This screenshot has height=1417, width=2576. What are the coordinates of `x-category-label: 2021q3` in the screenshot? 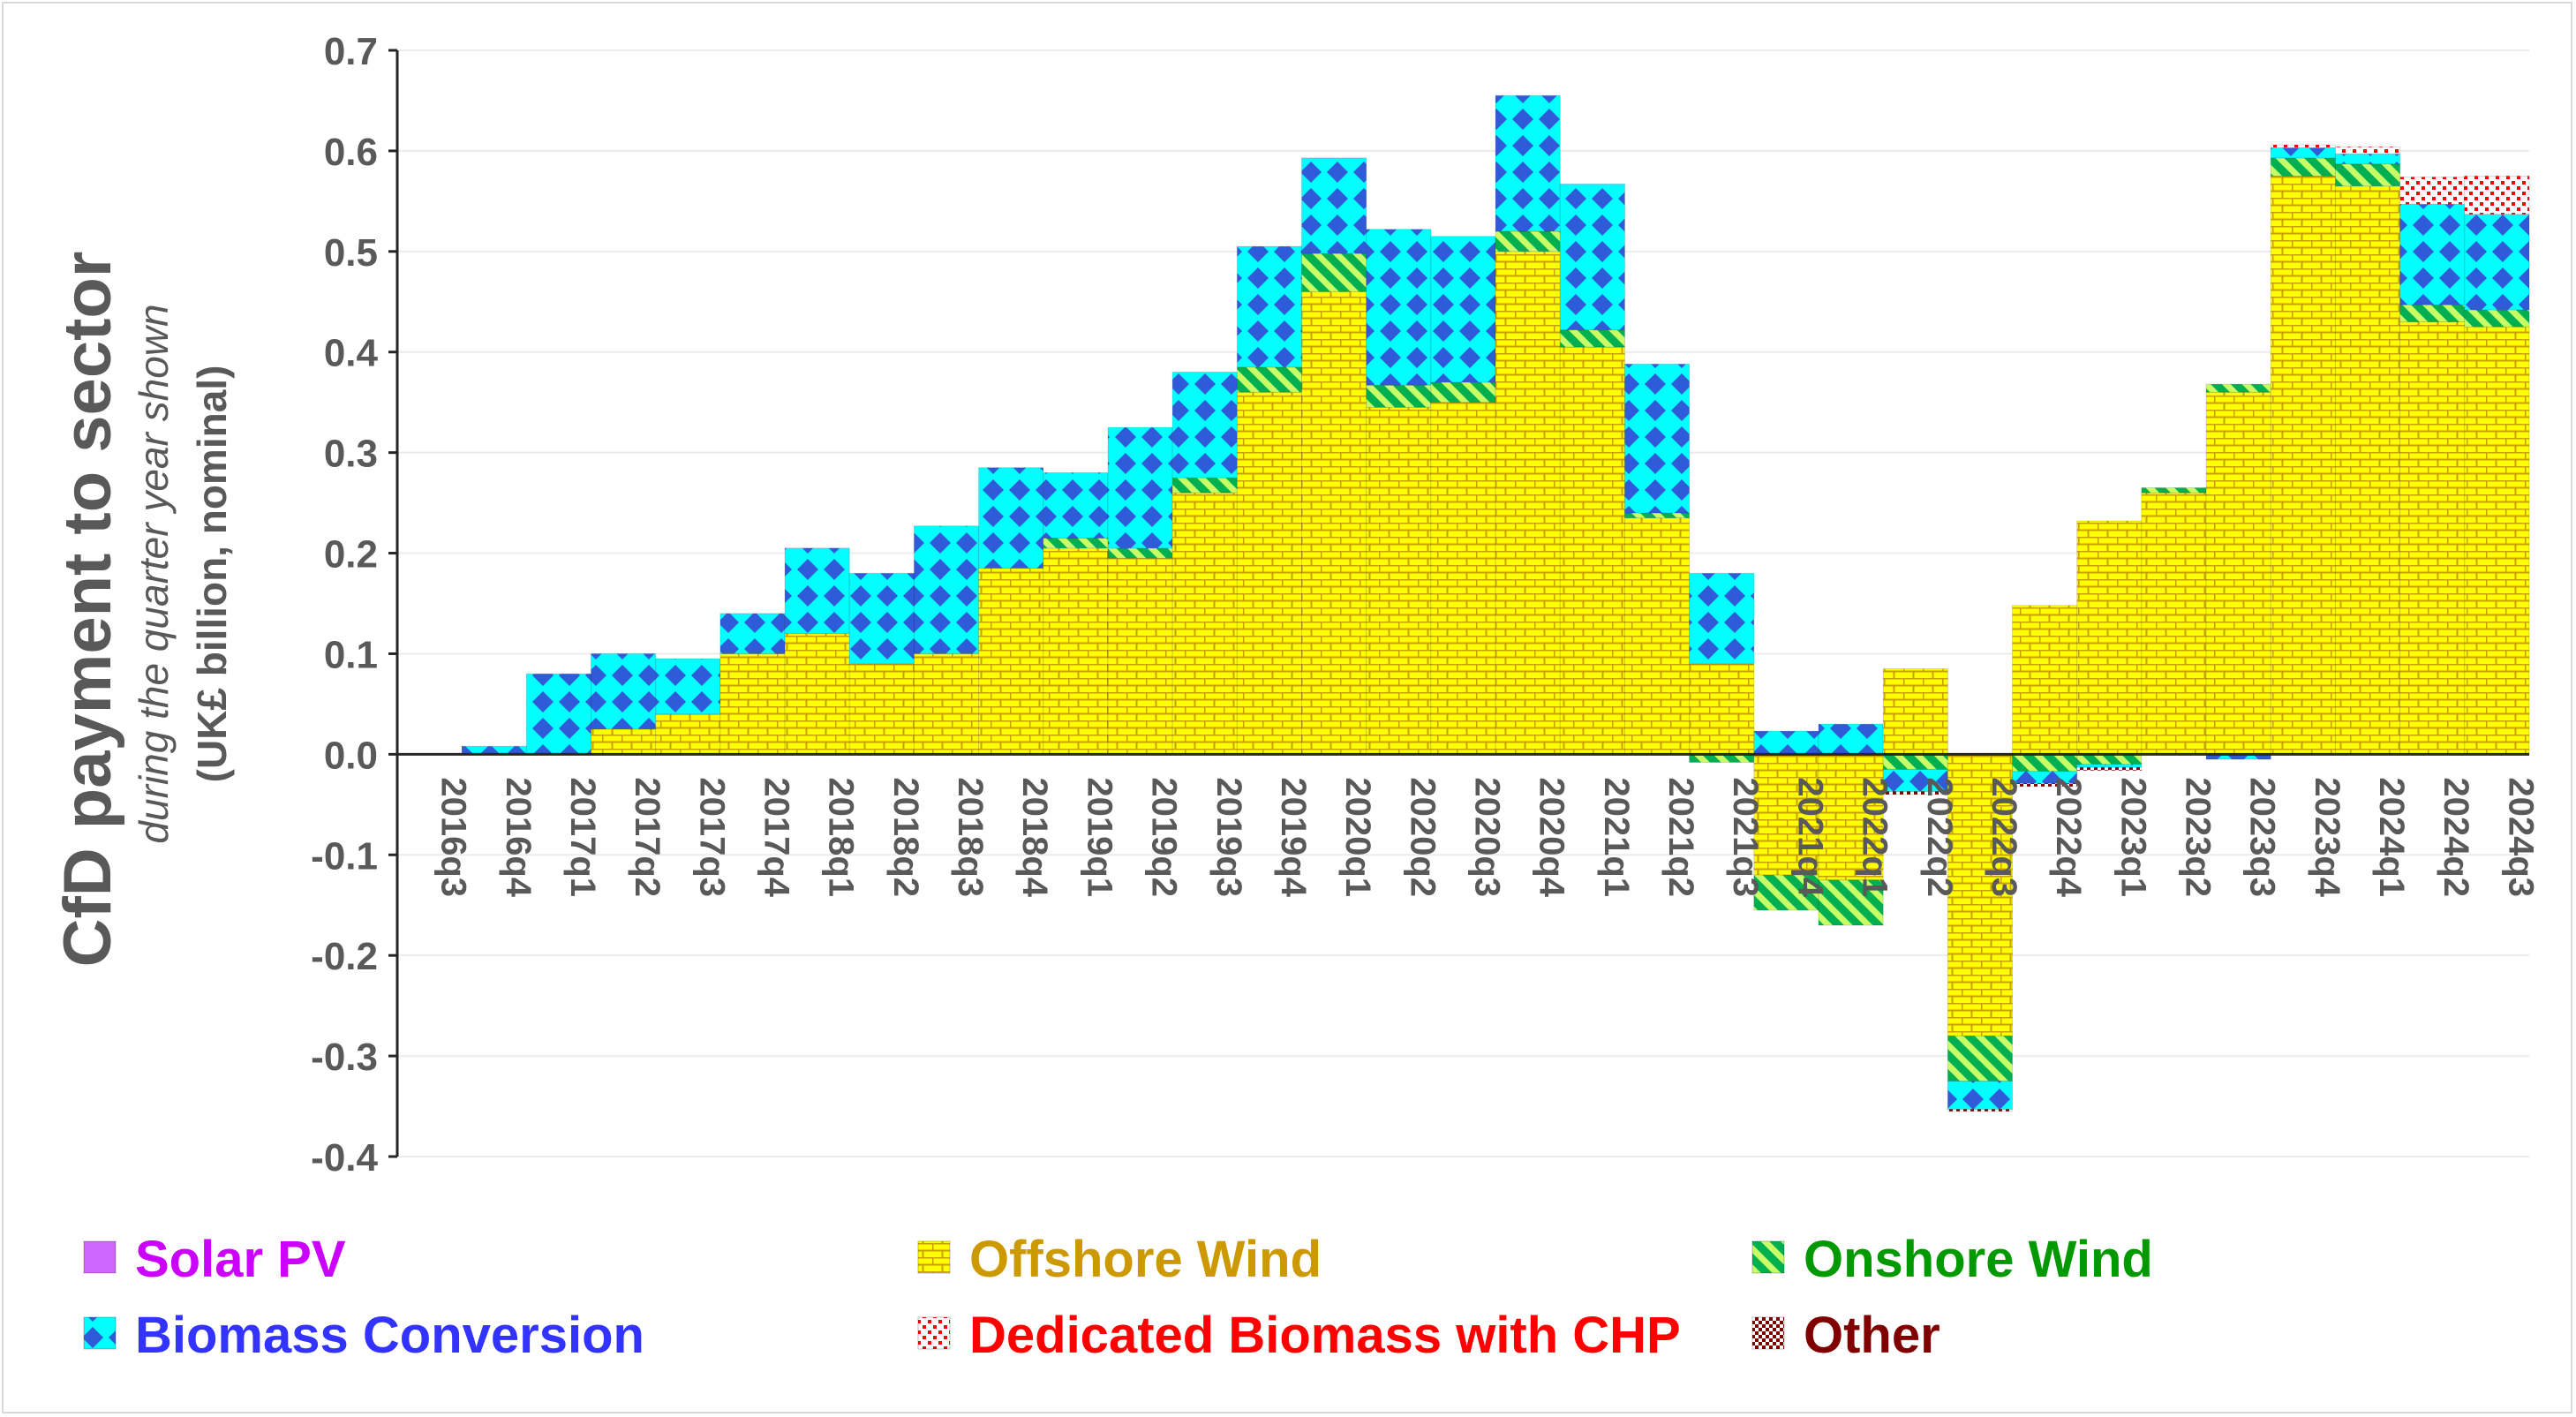 It's located at (1746, 837).